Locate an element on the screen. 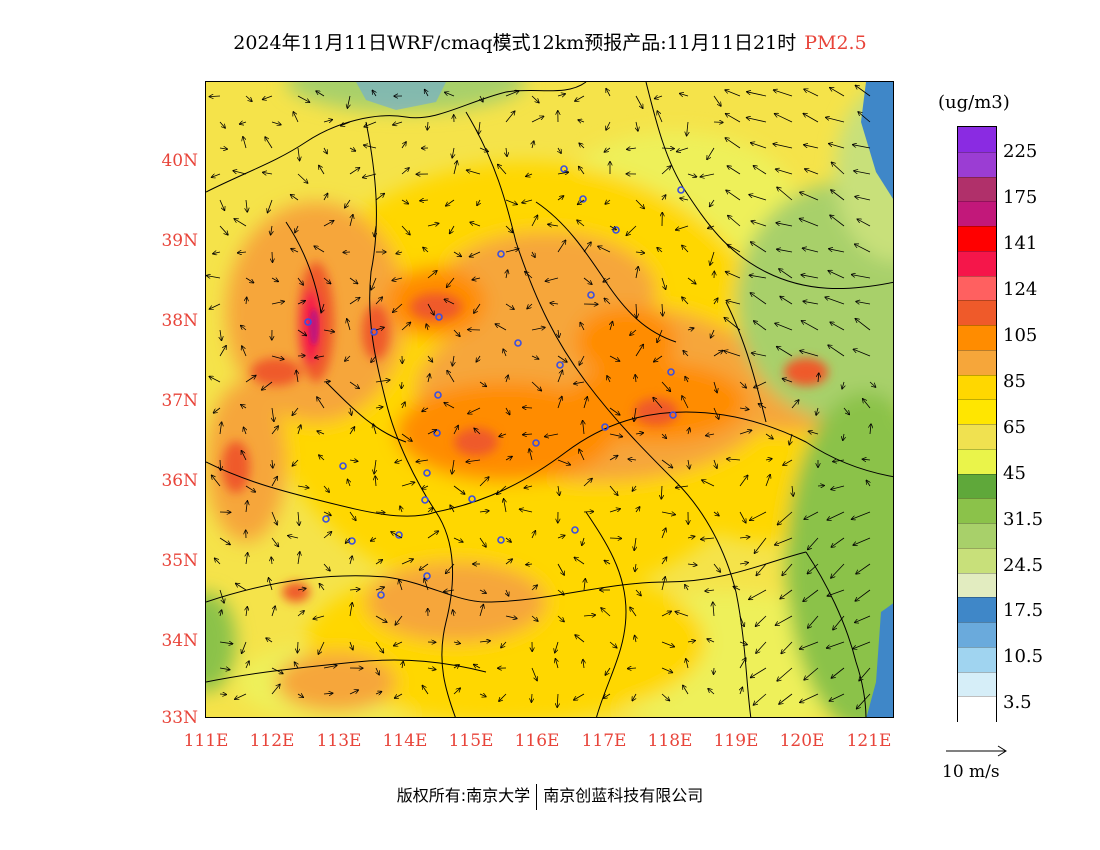  lat-label: 35N is located at coordinates (179, 561).